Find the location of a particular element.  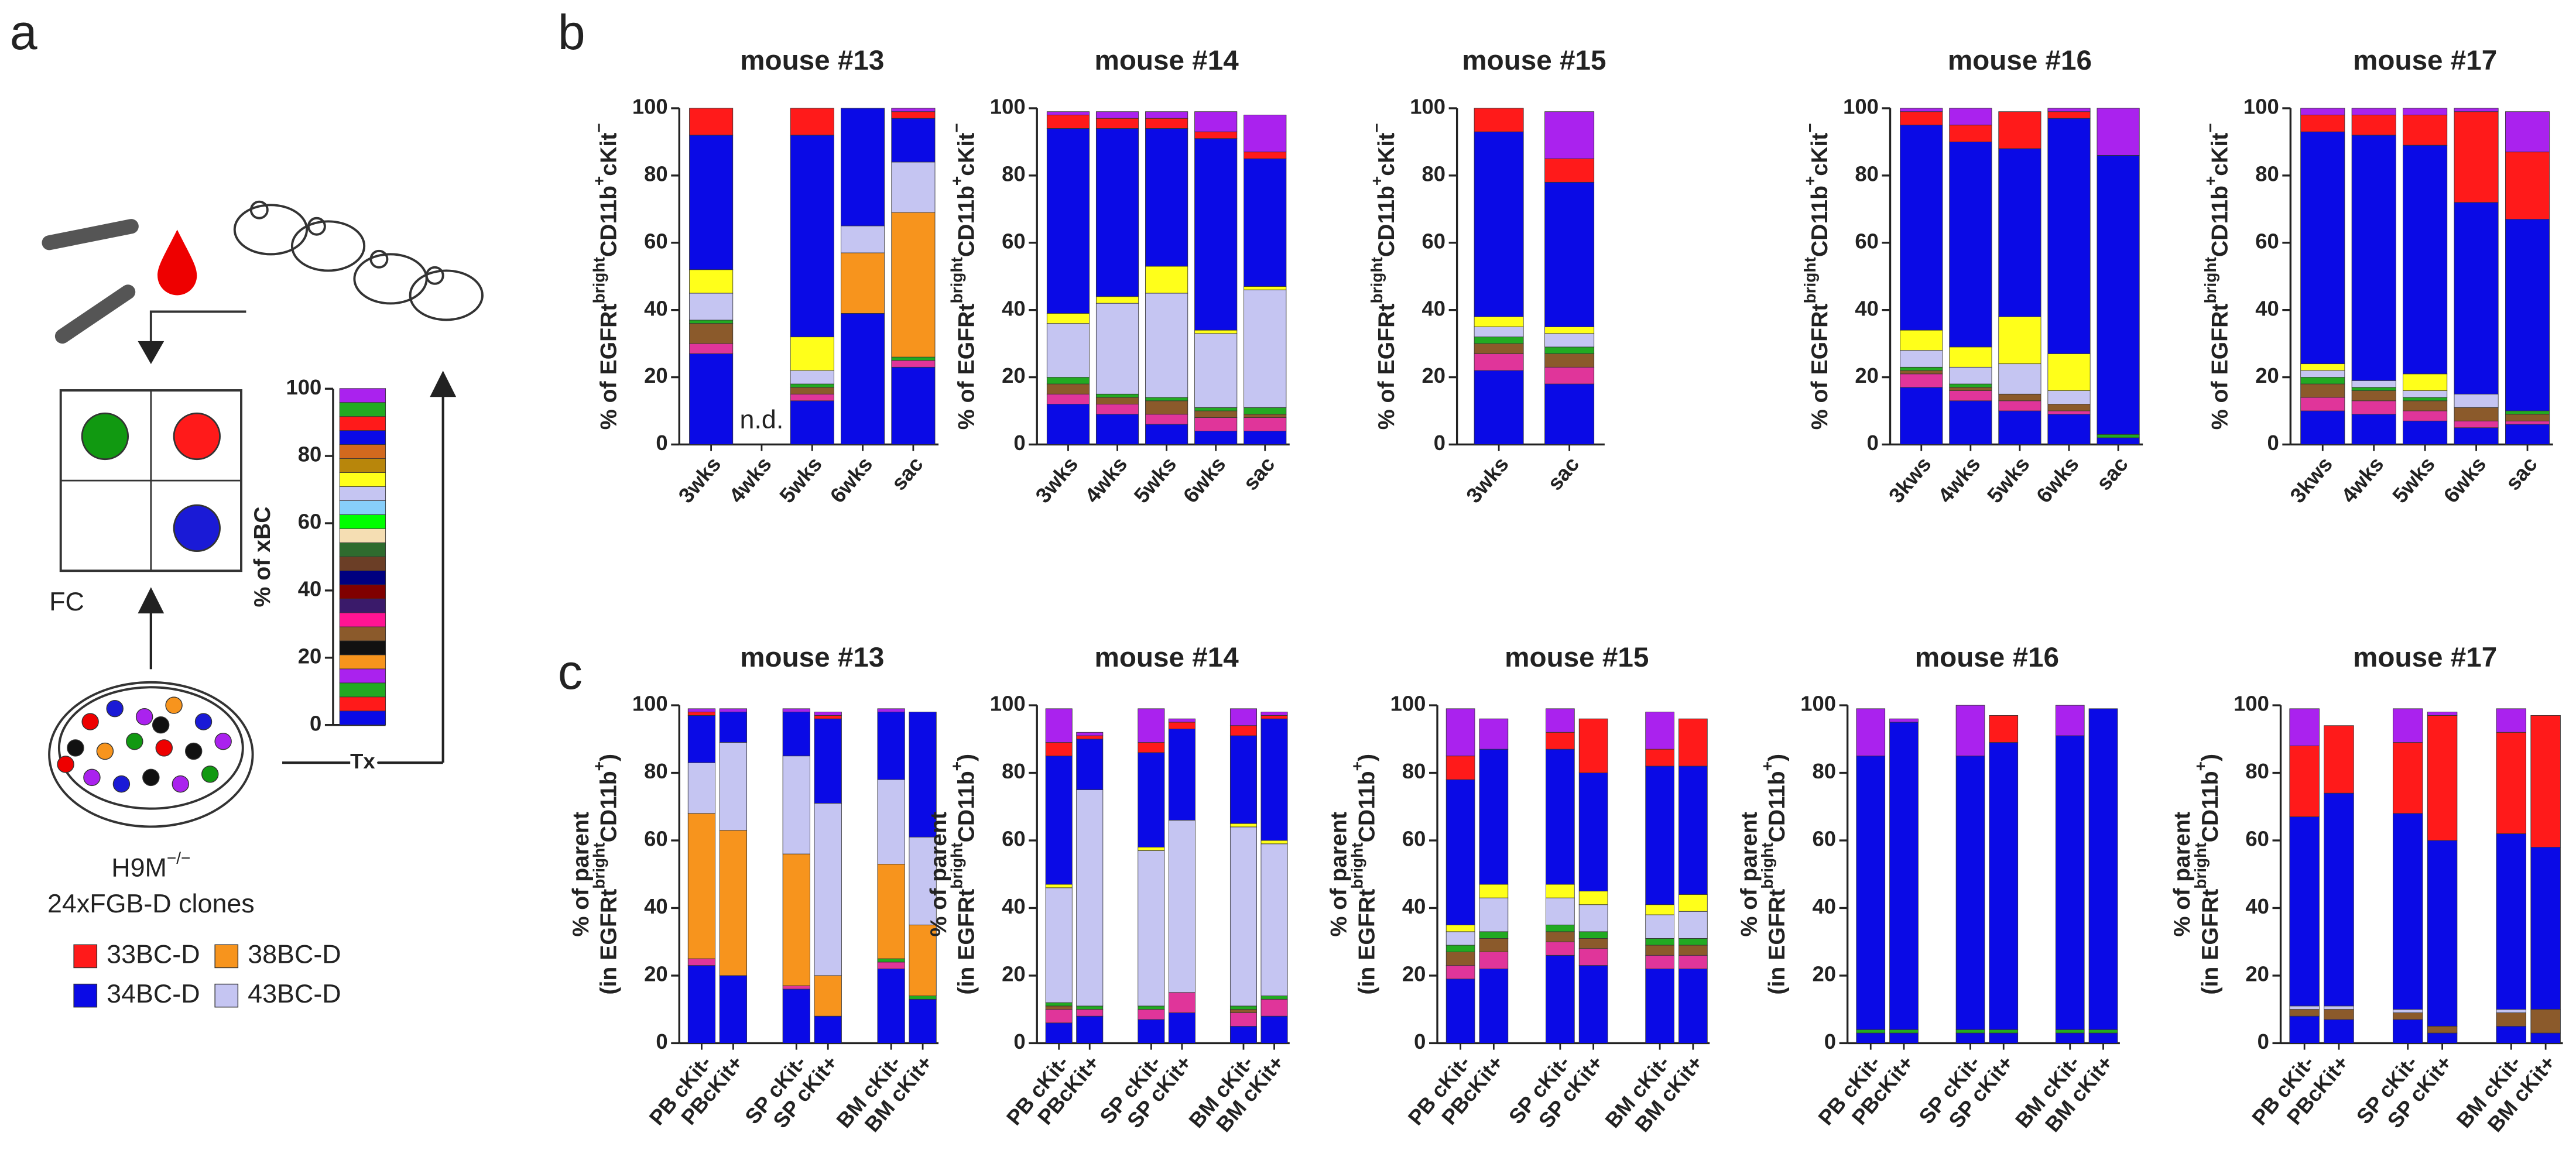

y-axis-label: % of parent is located at coordinates (2182, 875).